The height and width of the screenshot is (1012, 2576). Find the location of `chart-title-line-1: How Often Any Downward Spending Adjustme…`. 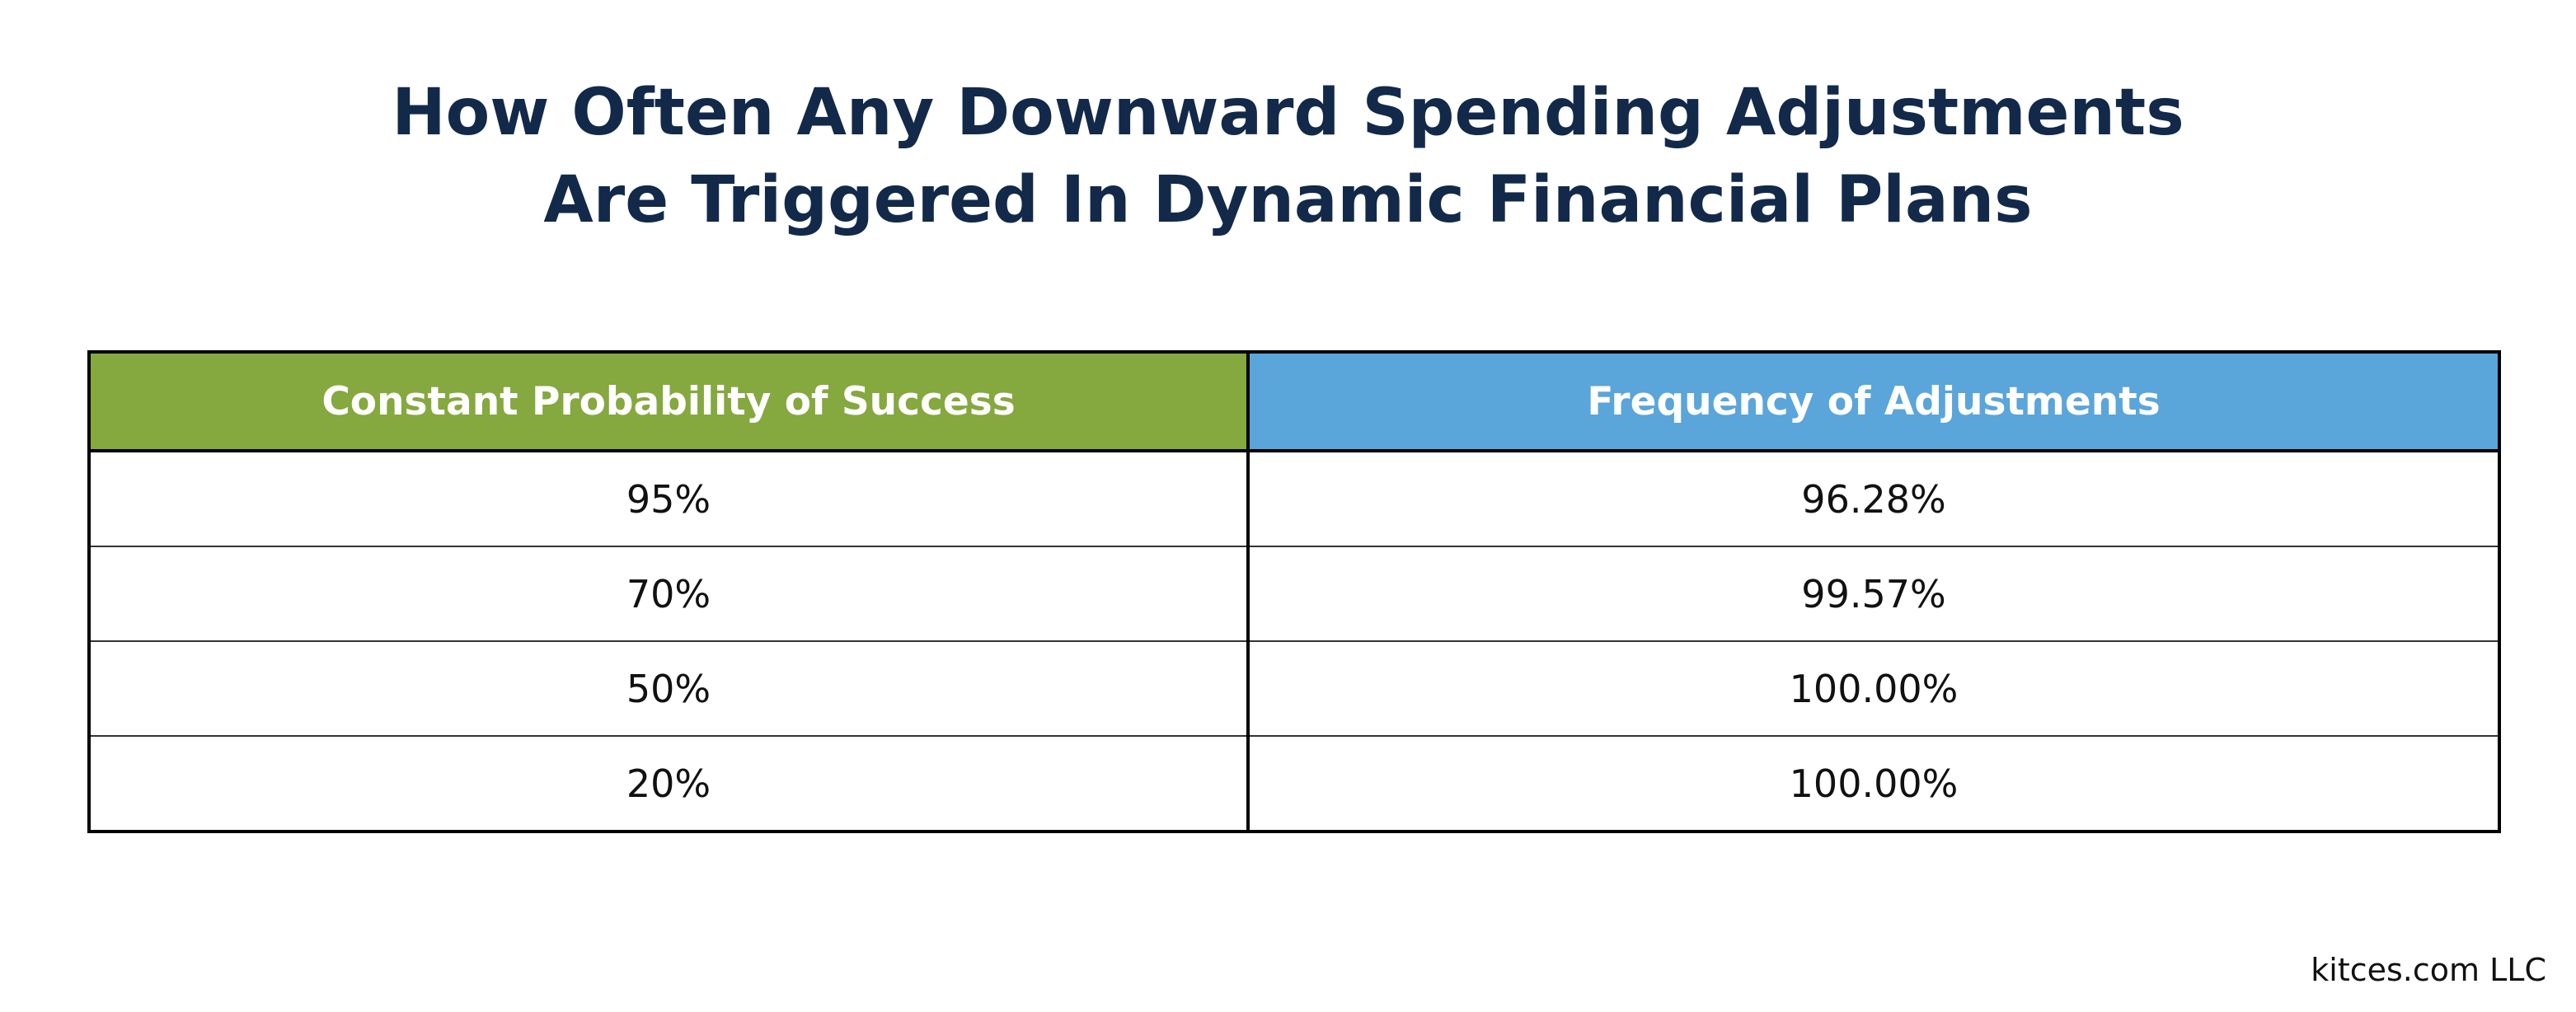

chart-title-line-1: How Often Any Downward Spending Adjustme… is located at coordinates (1288, 113).